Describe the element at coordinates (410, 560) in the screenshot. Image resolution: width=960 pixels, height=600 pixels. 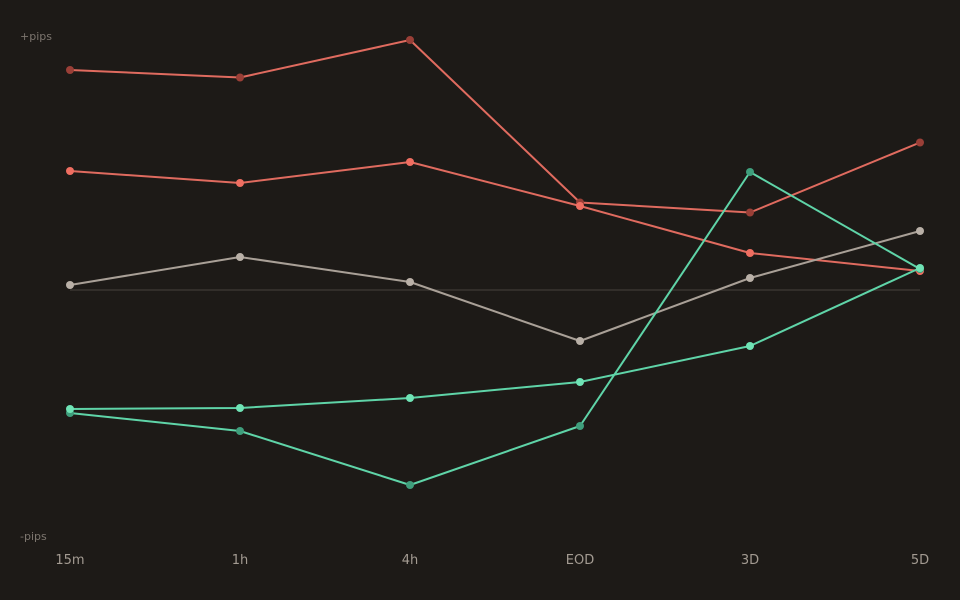
I see `x-tick-label: 4h` at that location.